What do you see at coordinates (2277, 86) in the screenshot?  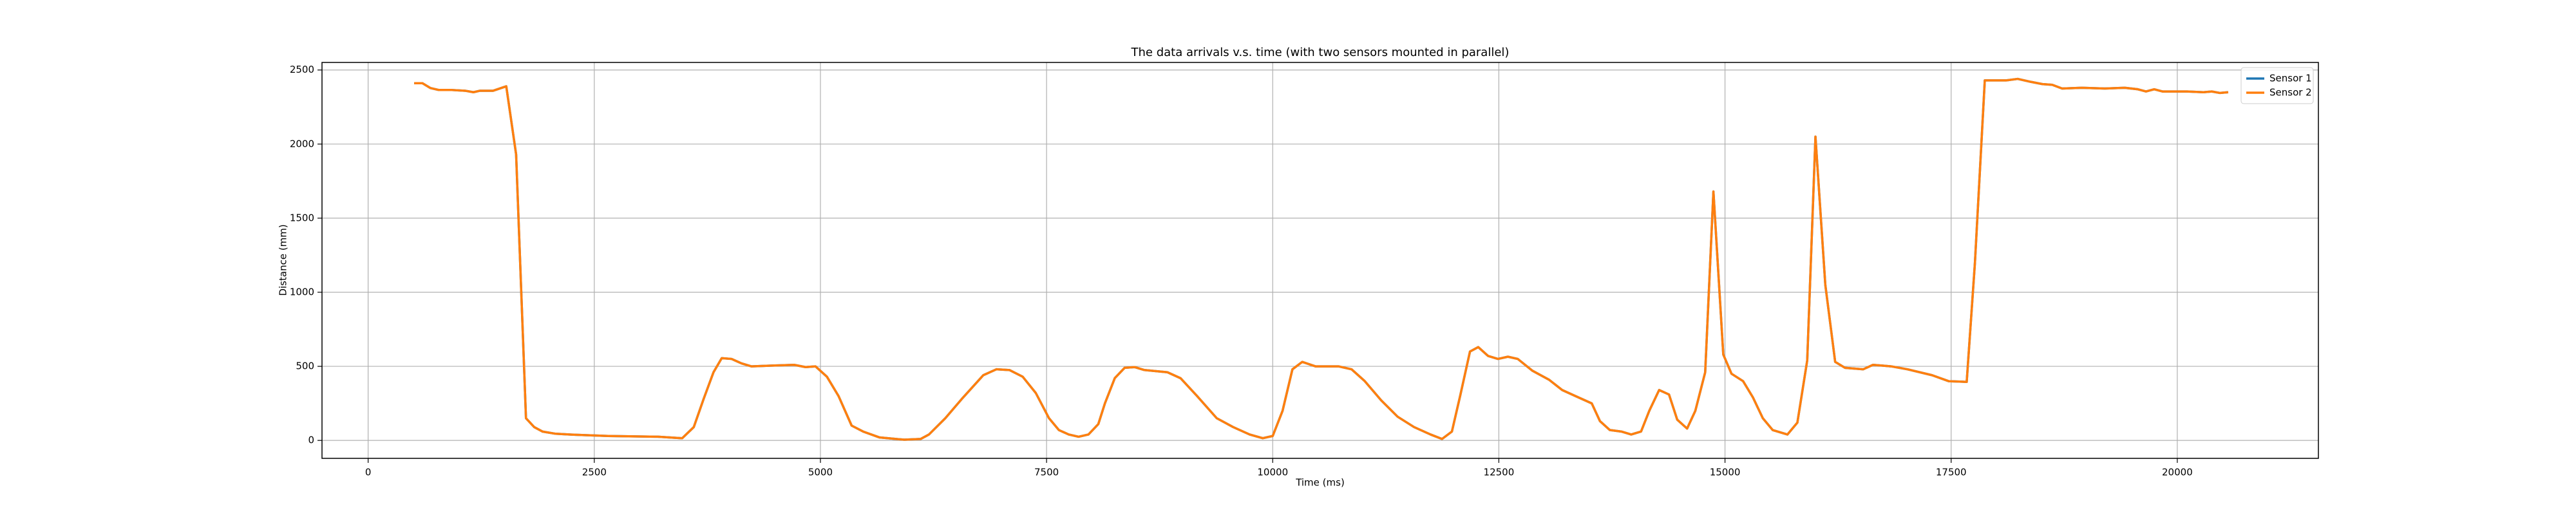 I see `legend-box` at bounding box center [2277, 86].